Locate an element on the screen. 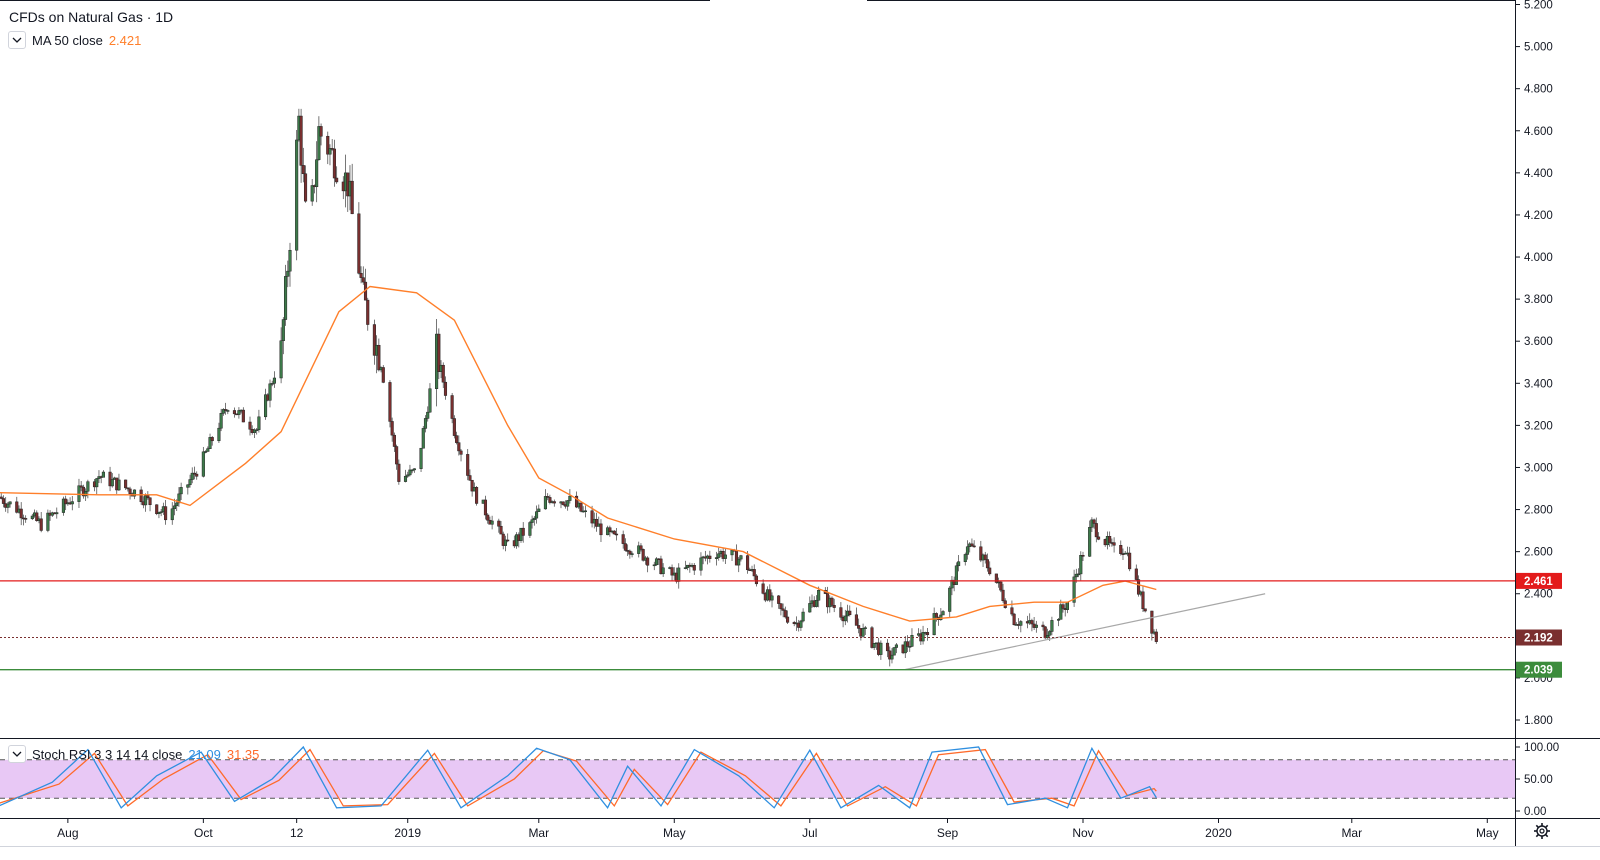  gear-icon is located at coordinates (1542, 831).